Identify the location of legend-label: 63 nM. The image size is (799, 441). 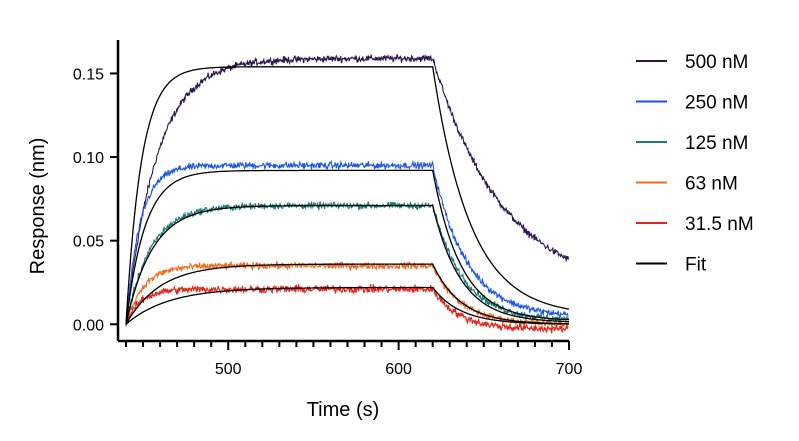
(711, 184).